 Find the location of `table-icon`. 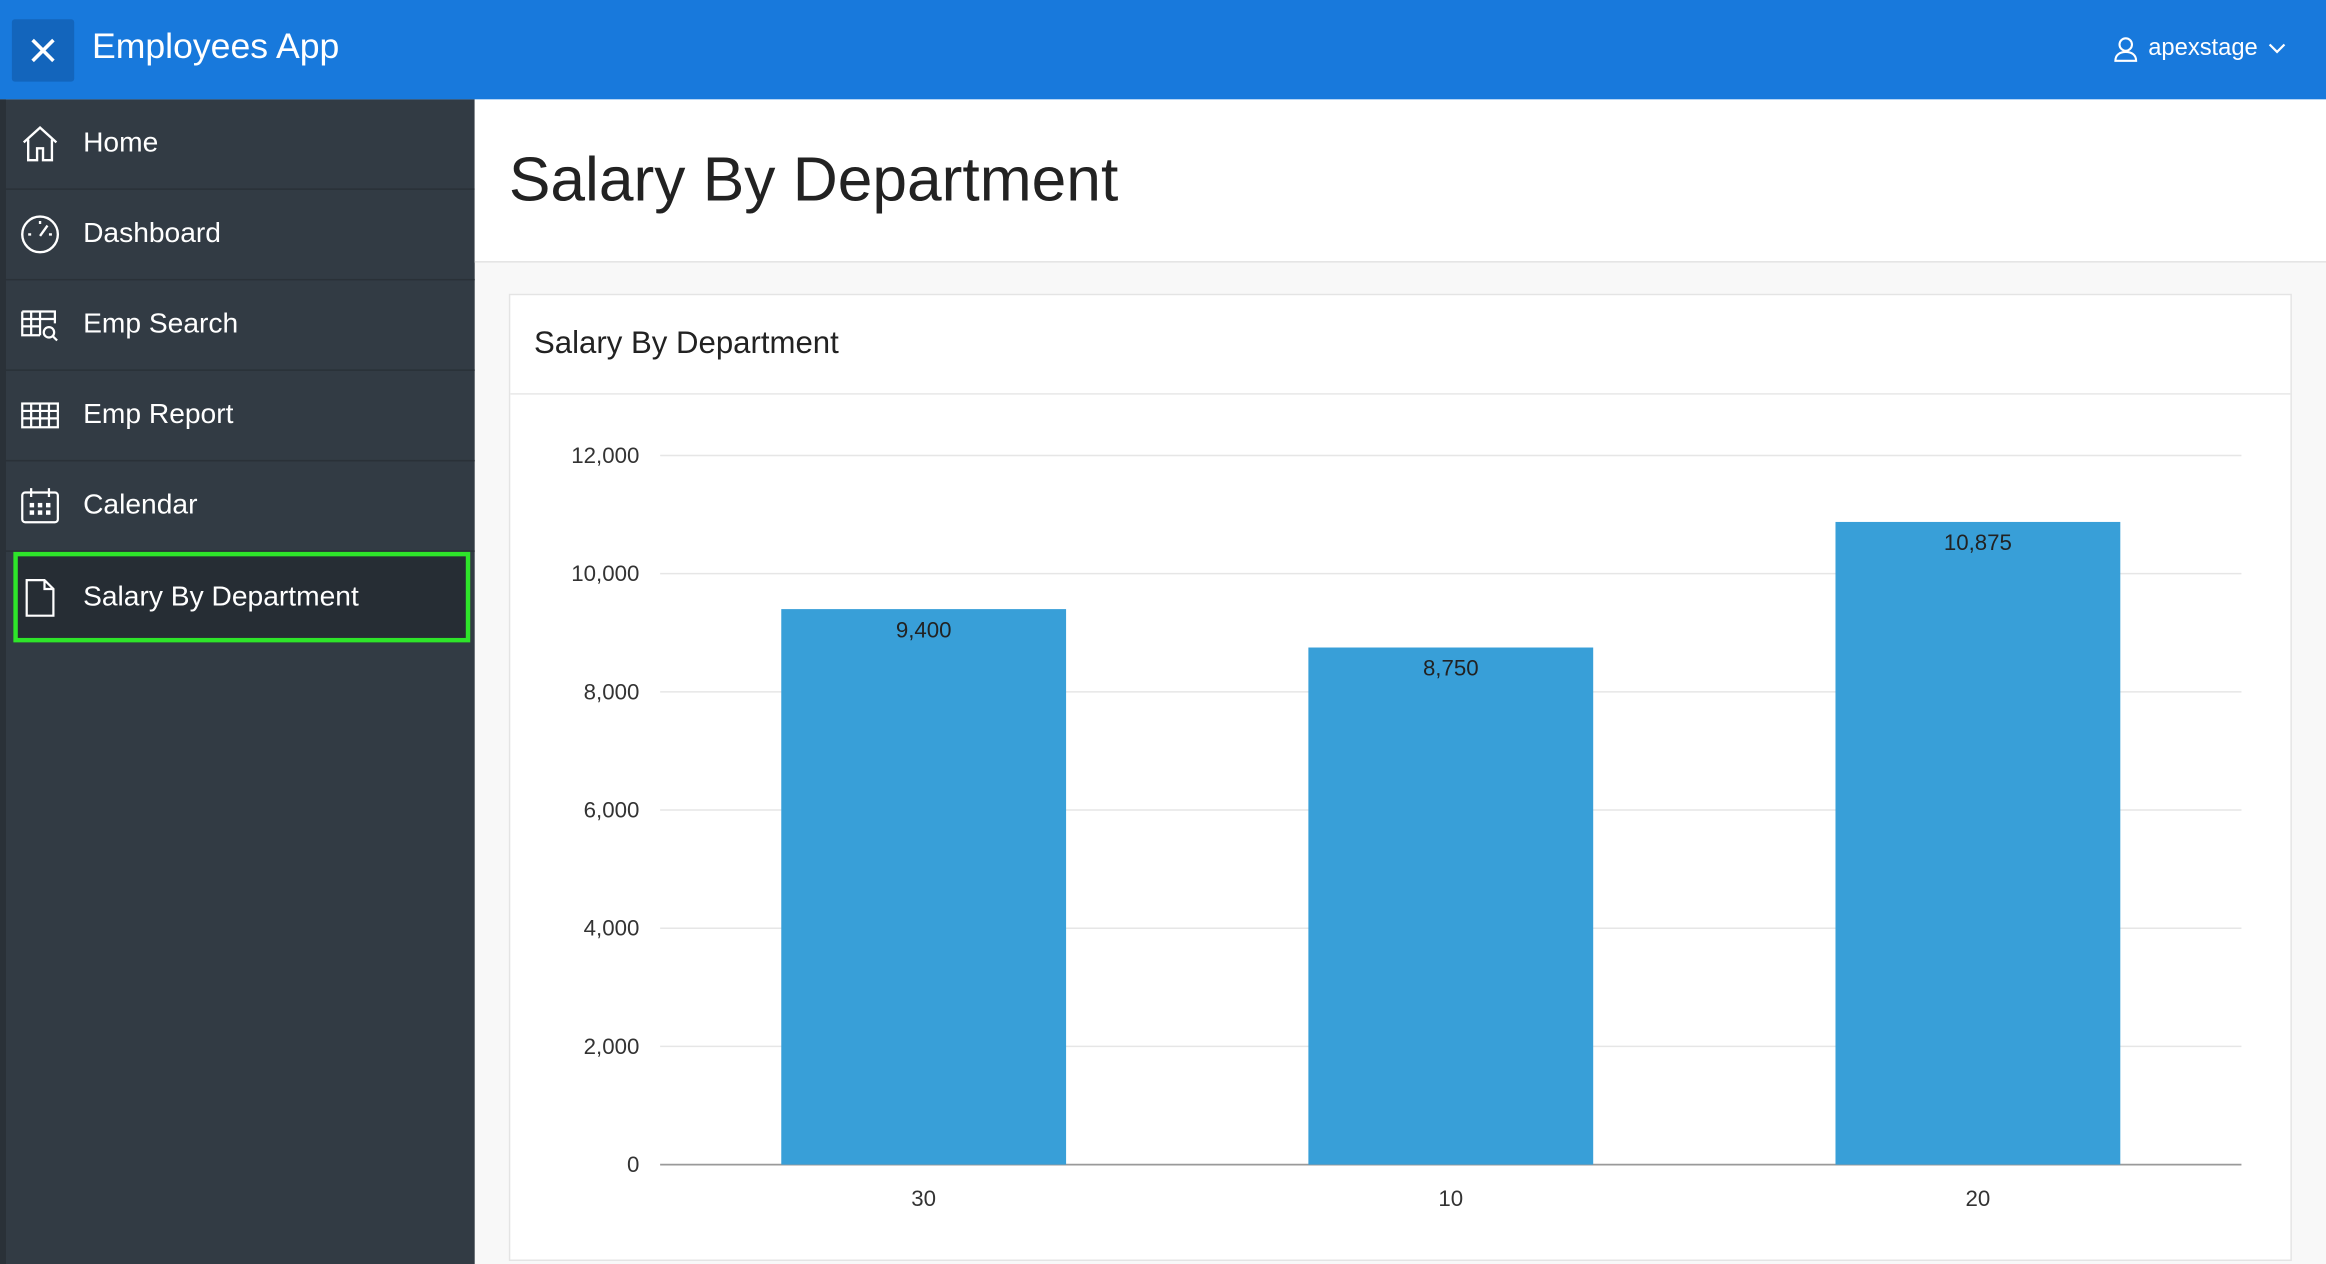

table-icon is located at coordinates (40, 415).